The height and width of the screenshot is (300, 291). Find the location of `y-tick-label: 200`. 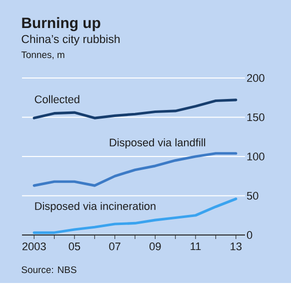

y-tick-label: 200 is located at coordinates (255, 78).